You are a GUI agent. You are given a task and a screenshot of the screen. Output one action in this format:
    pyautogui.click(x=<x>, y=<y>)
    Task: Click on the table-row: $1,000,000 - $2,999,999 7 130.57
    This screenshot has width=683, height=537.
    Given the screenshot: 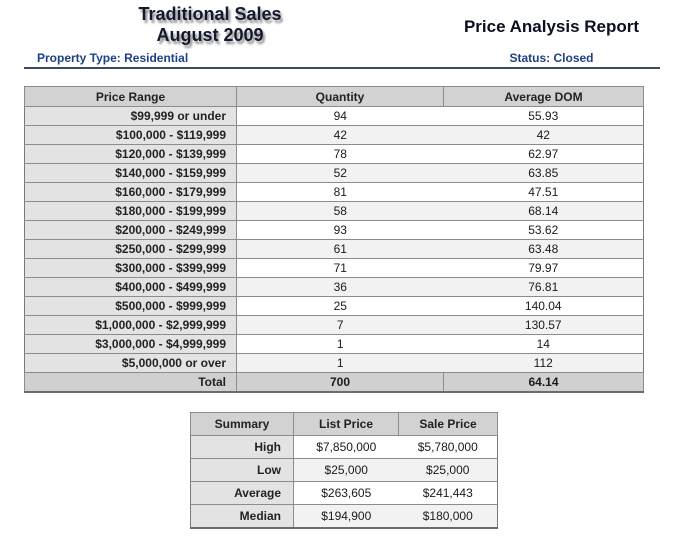 What is the action you would take?
    pyautogui.click(x=334, y=325)
    